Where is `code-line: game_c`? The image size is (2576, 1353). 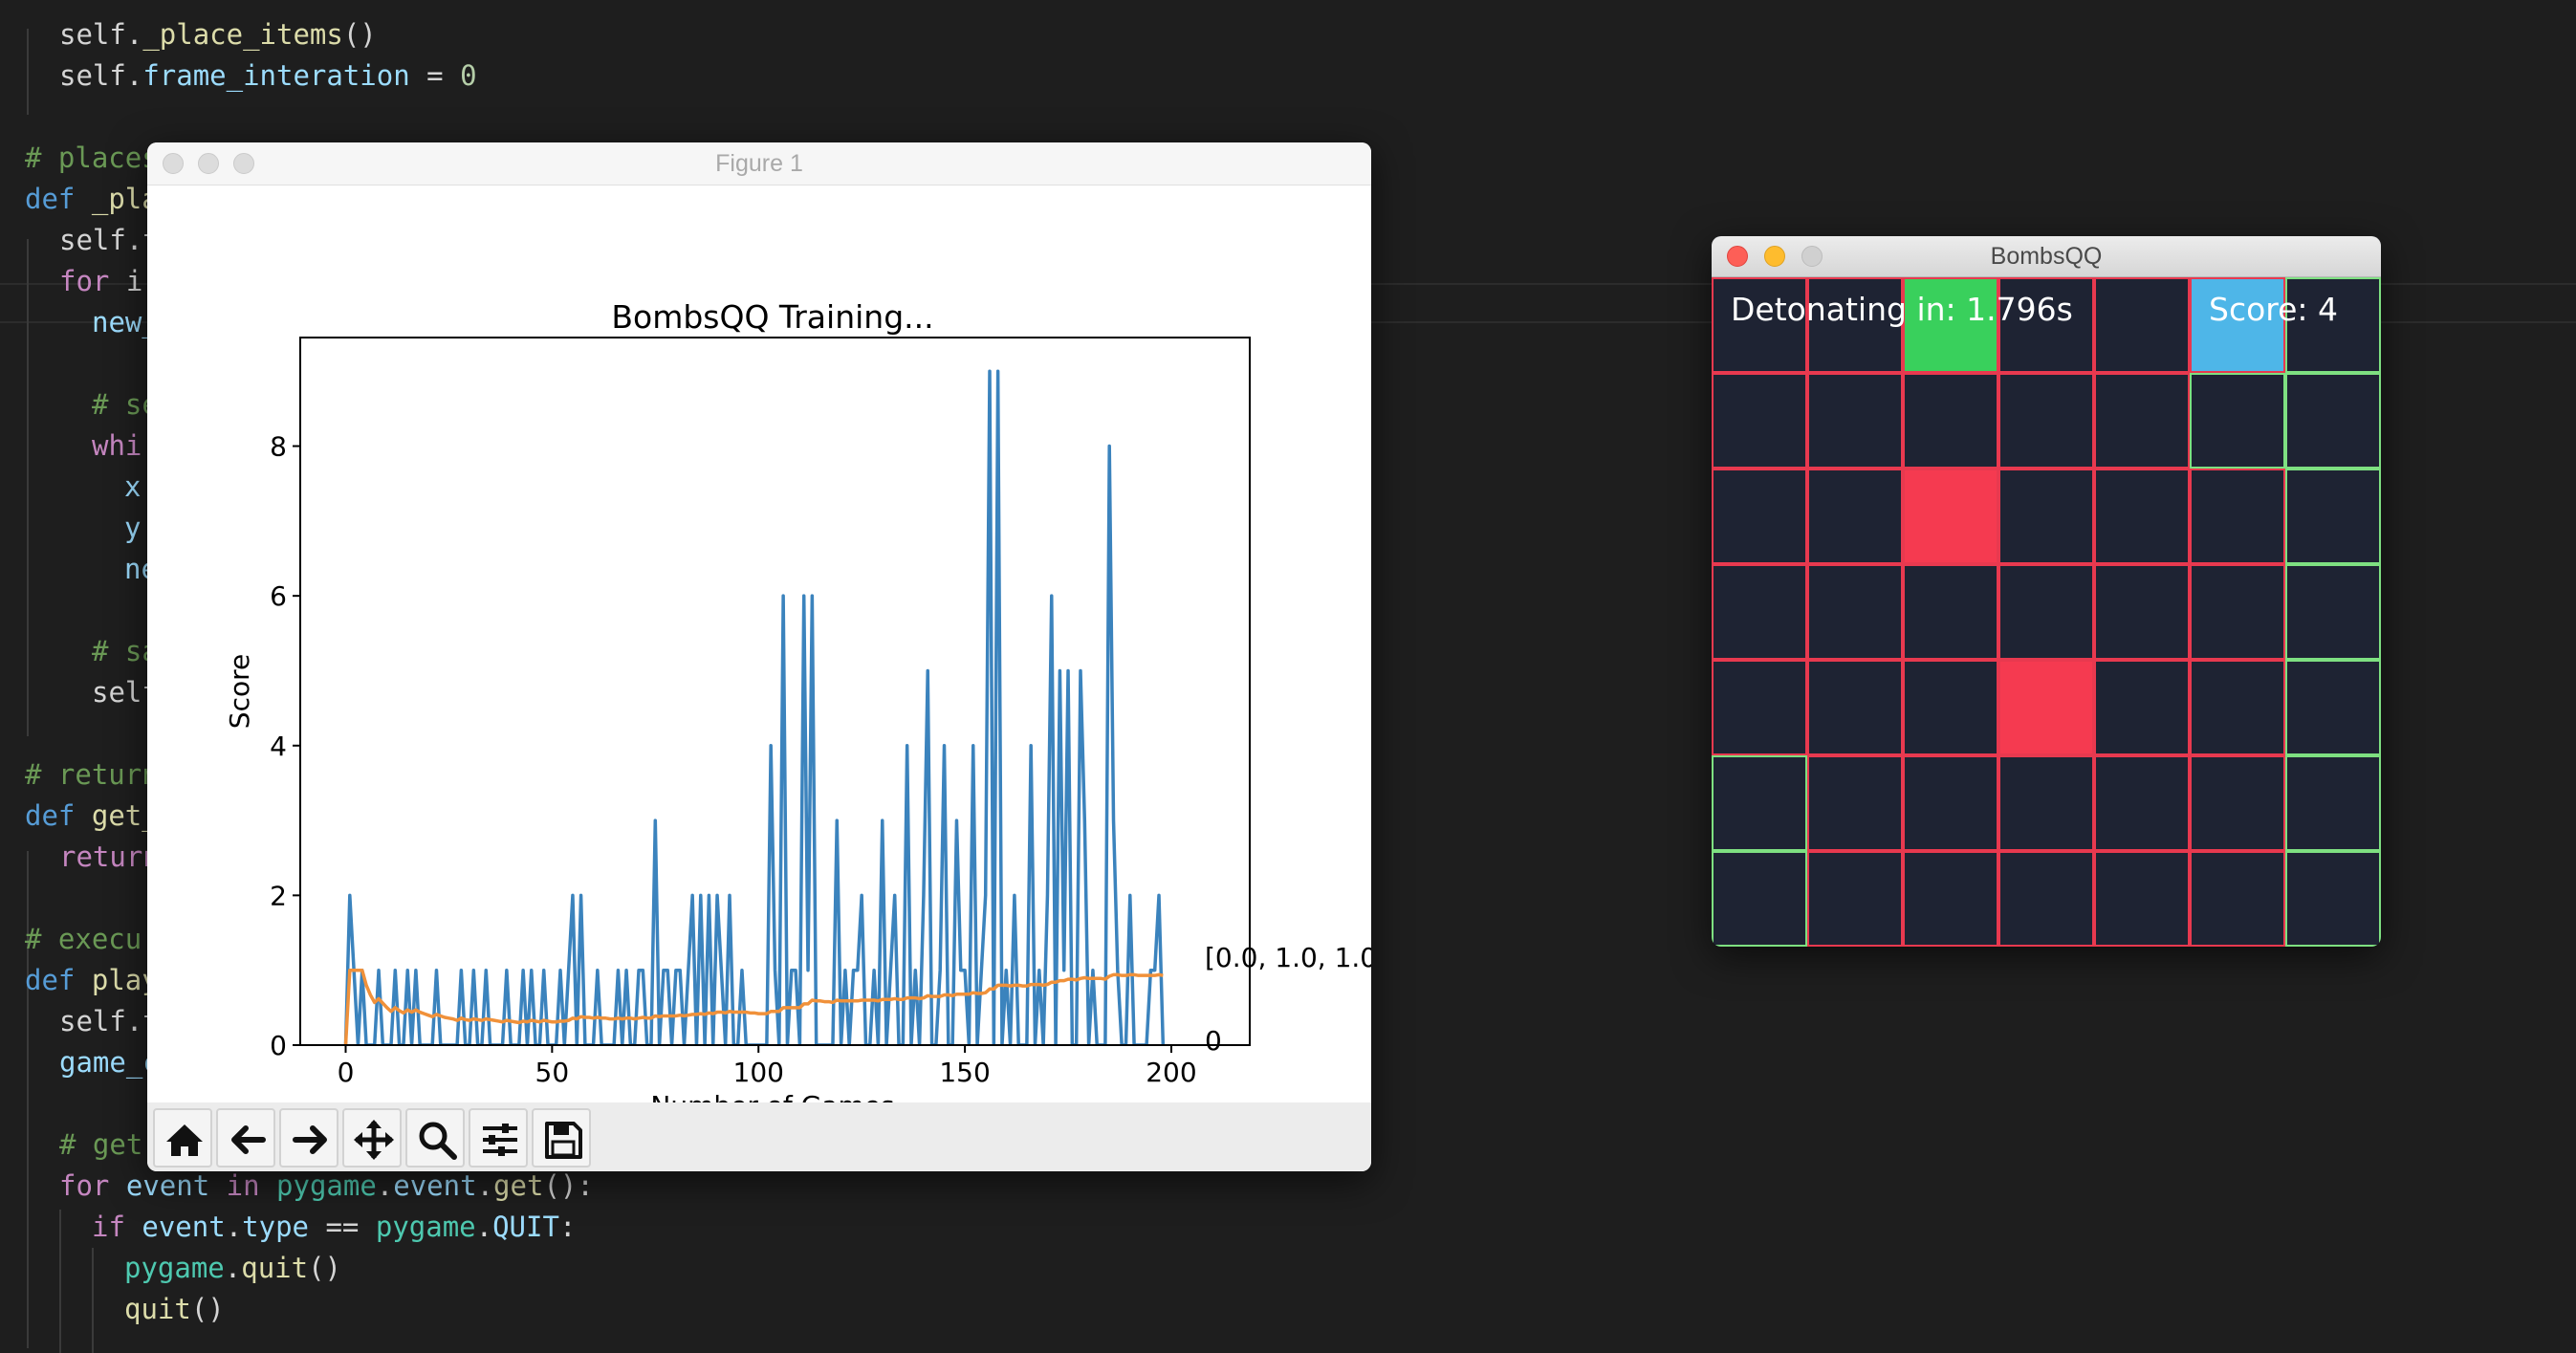 code-line: game_c is located at coordinates (109, 1062).